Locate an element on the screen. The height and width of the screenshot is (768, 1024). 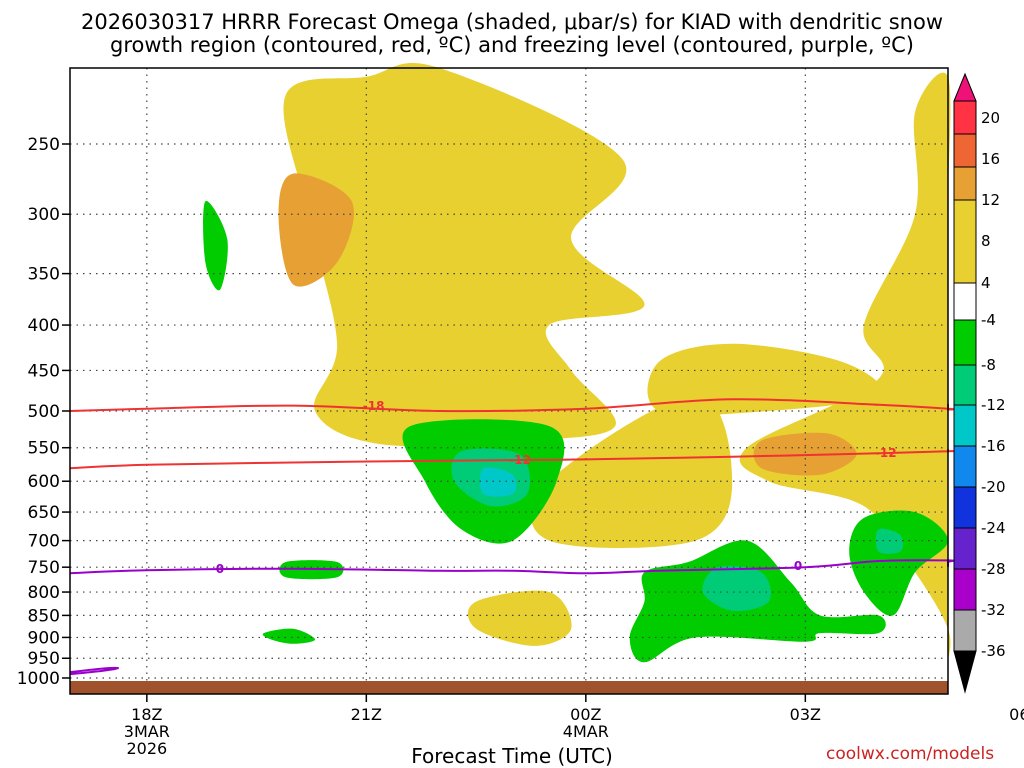
omega-region-m16-m12 is located at coordinates (498, 482).